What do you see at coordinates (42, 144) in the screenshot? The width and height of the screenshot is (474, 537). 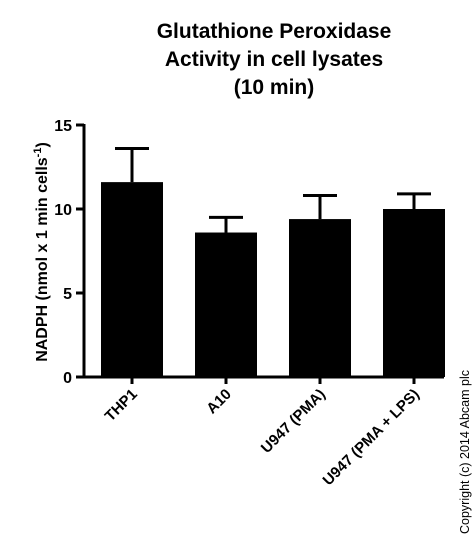 I see `y-axis-label-close: )` at bounding box center [42, 144].